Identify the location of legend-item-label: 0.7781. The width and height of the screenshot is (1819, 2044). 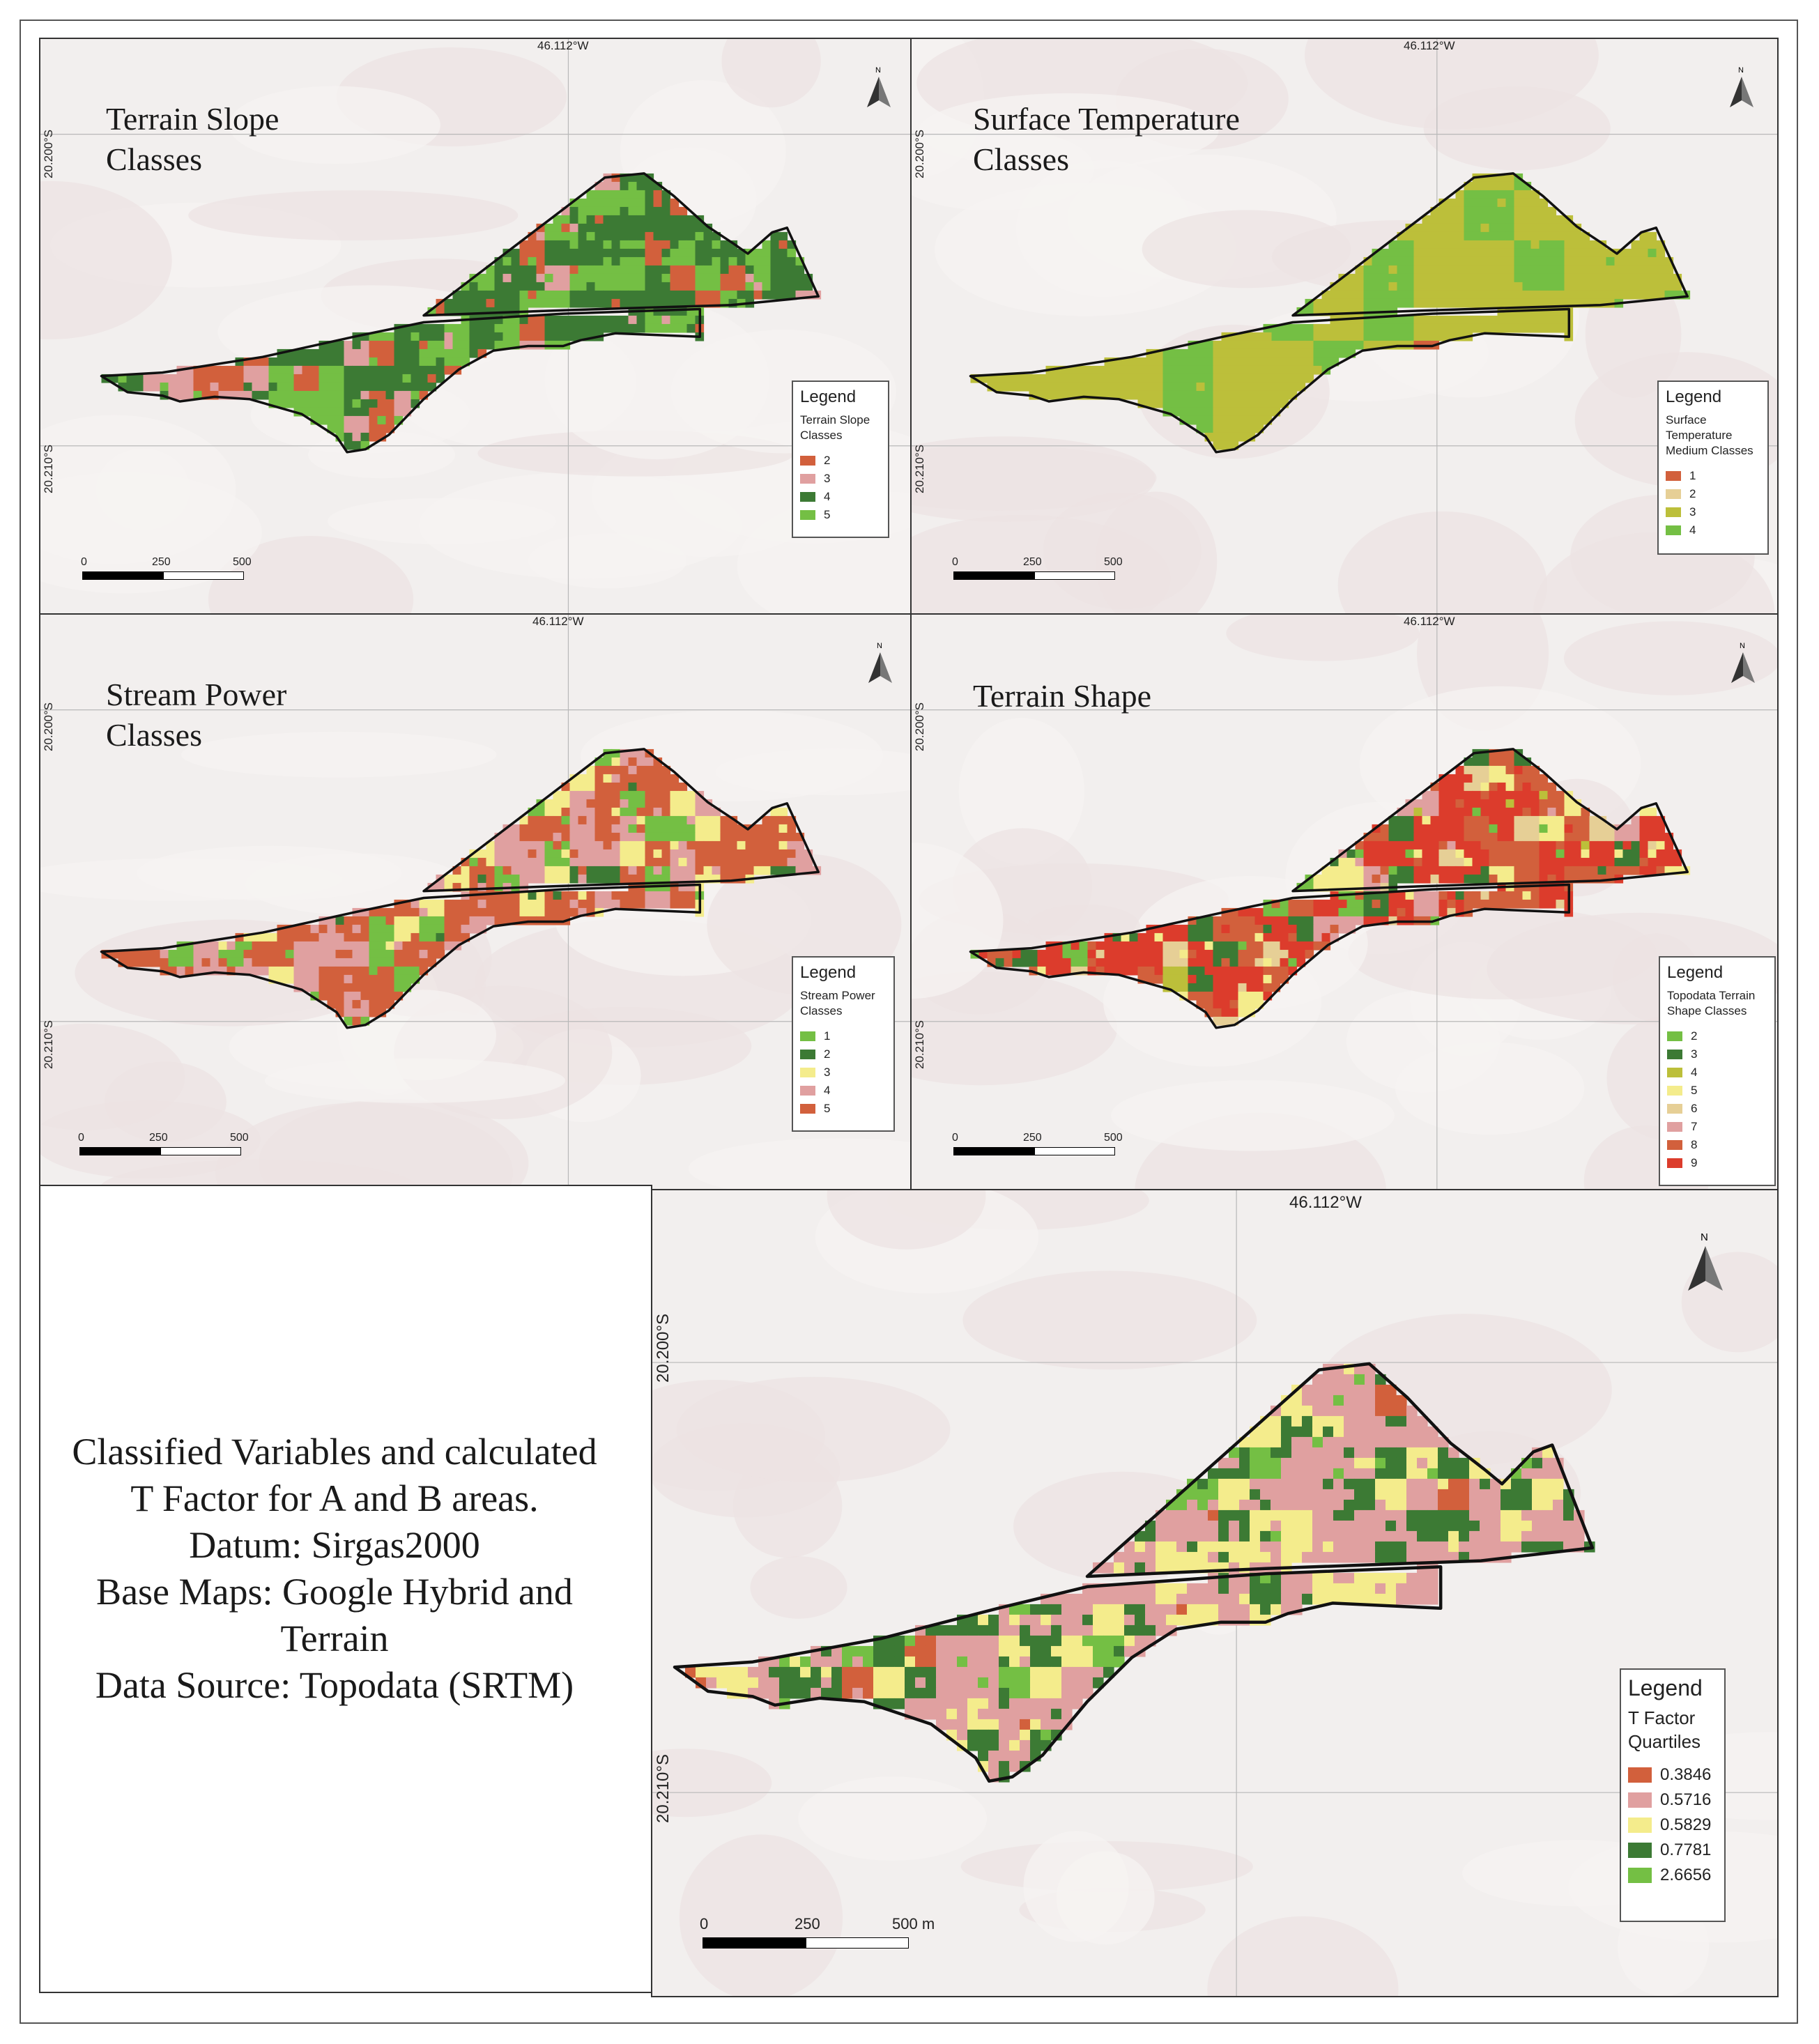
(1686, 1849).